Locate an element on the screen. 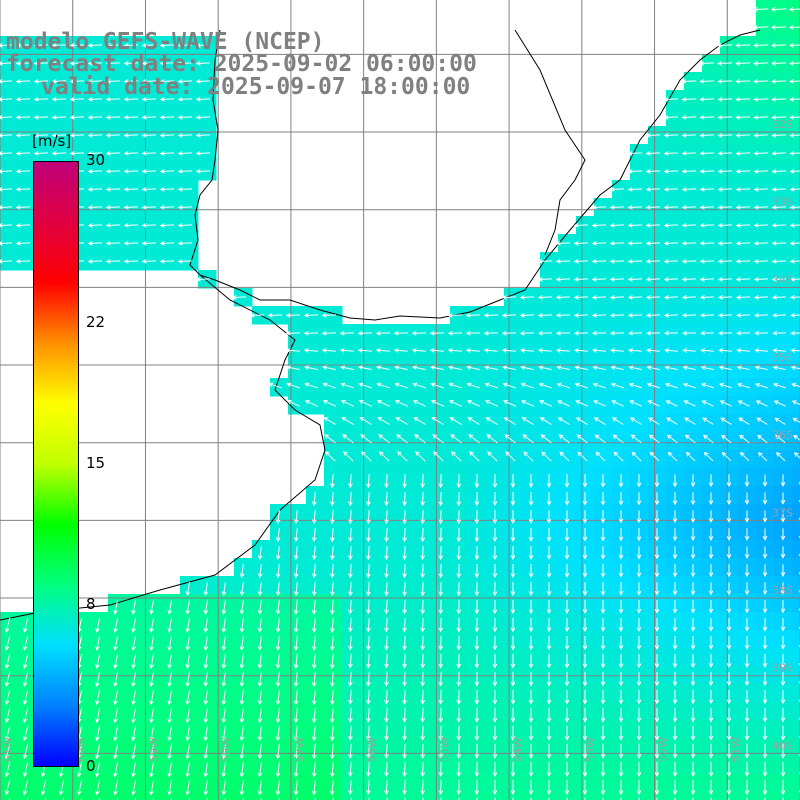  colorbar-tick-label: 22 is located at coordinates (96, 321).